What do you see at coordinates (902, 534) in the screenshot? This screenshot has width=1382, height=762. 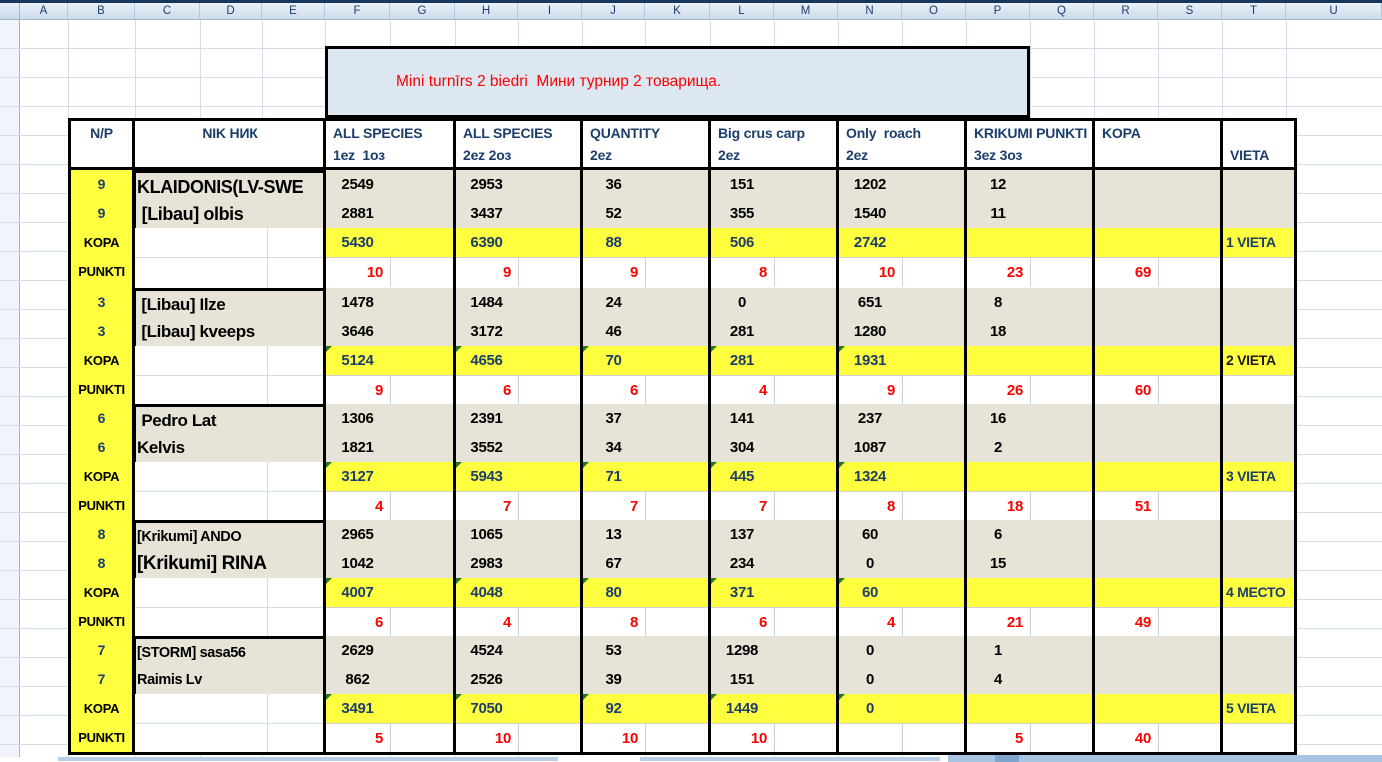 I see `catch-value-cell: 60` at bounding box center [902, 534].